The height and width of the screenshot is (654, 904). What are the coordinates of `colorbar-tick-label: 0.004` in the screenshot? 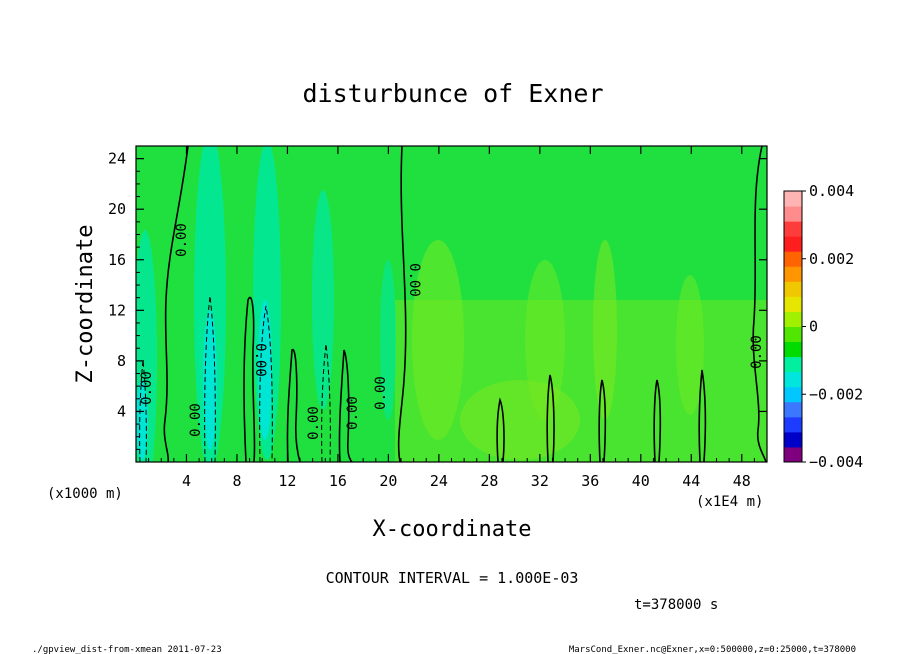 It's located at (831, 191).